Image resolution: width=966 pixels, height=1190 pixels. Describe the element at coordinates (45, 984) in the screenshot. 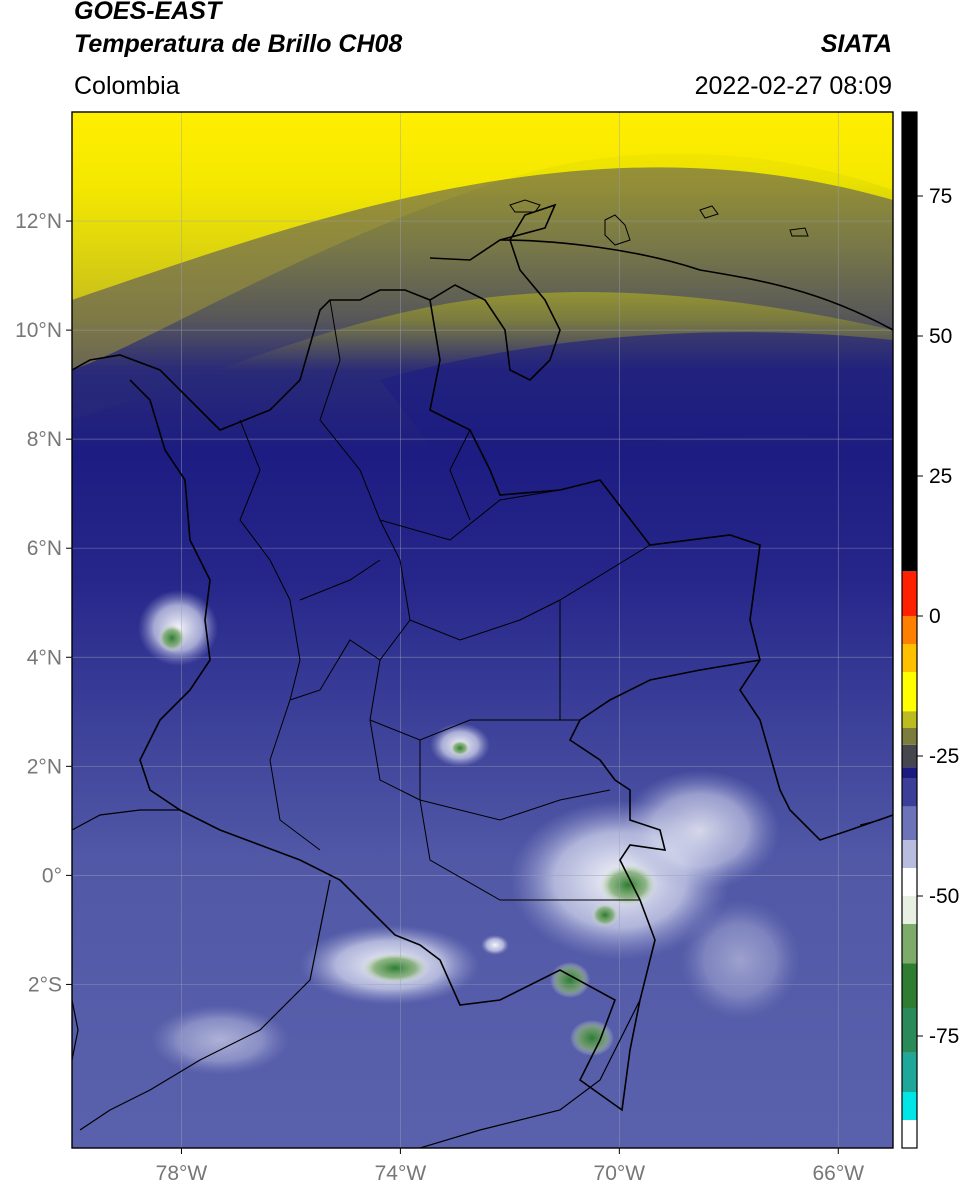

I see `lat-tick-label: 2°S` at that location.